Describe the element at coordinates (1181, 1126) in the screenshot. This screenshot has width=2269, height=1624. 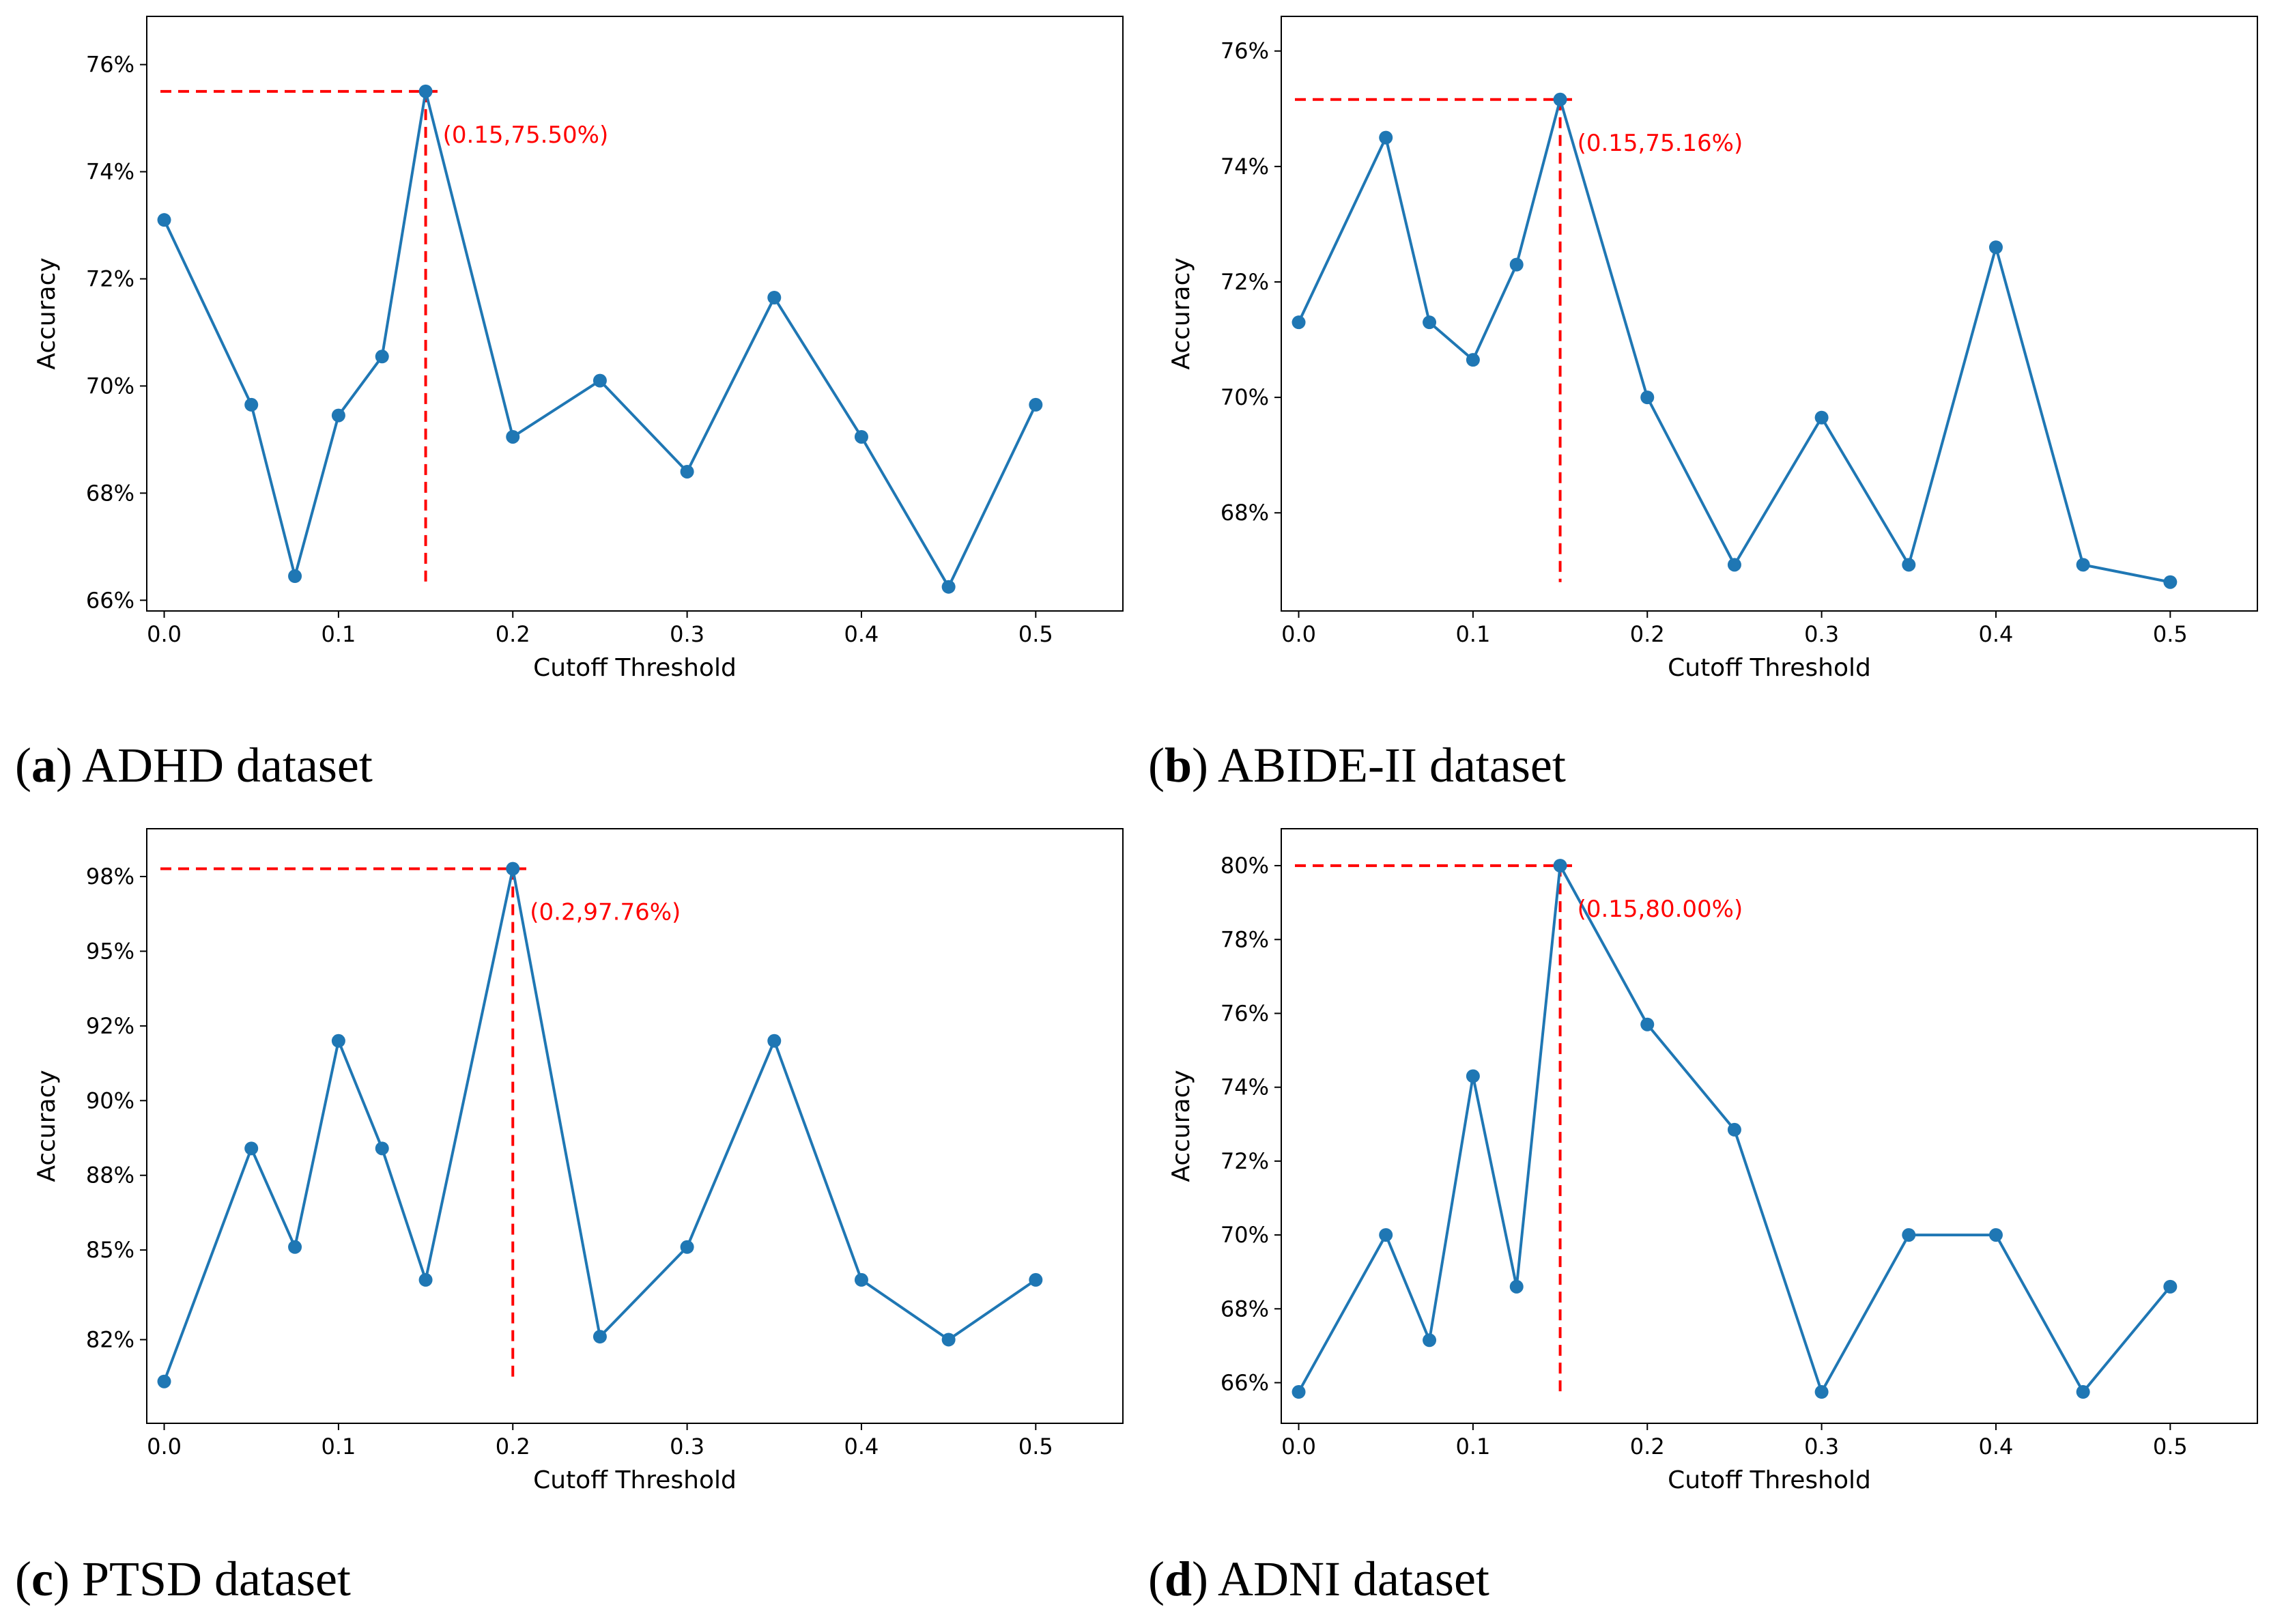
I see `y-axis-label: Accuracy` at that location.